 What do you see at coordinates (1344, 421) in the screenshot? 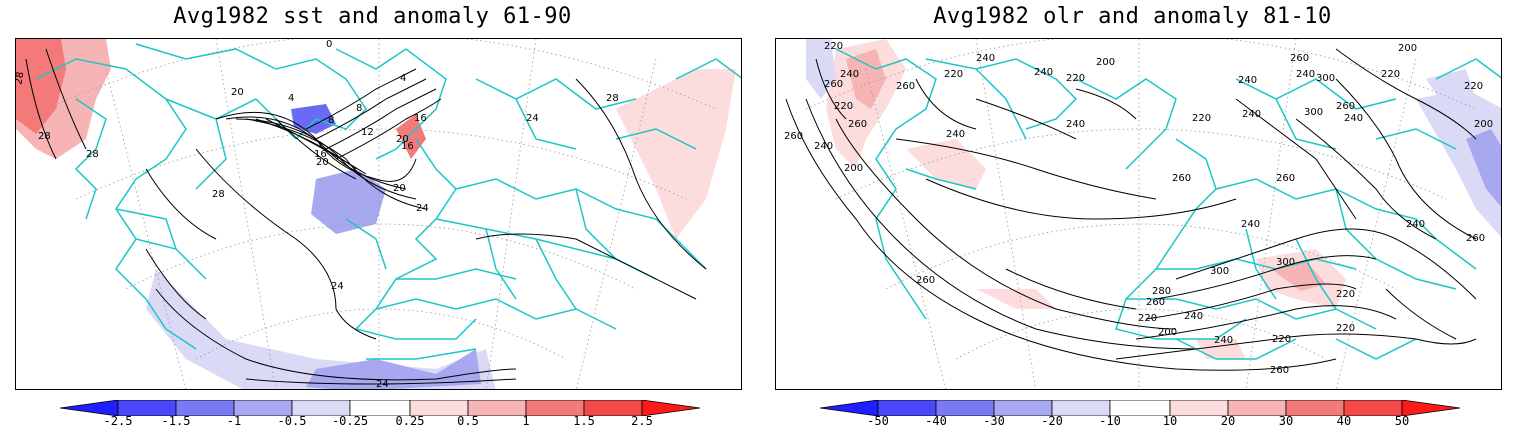
I see `colorbar-tick: 40` at bounding box center [1344, 421].